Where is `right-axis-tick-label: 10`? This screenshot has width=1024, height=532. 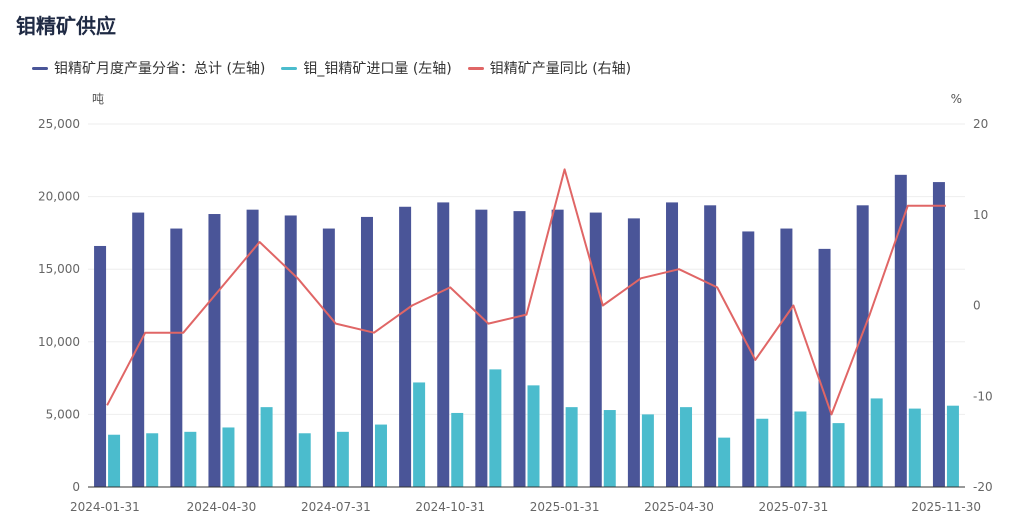 right-axis-tick-label: 10 is located at coordinates (980, 215).